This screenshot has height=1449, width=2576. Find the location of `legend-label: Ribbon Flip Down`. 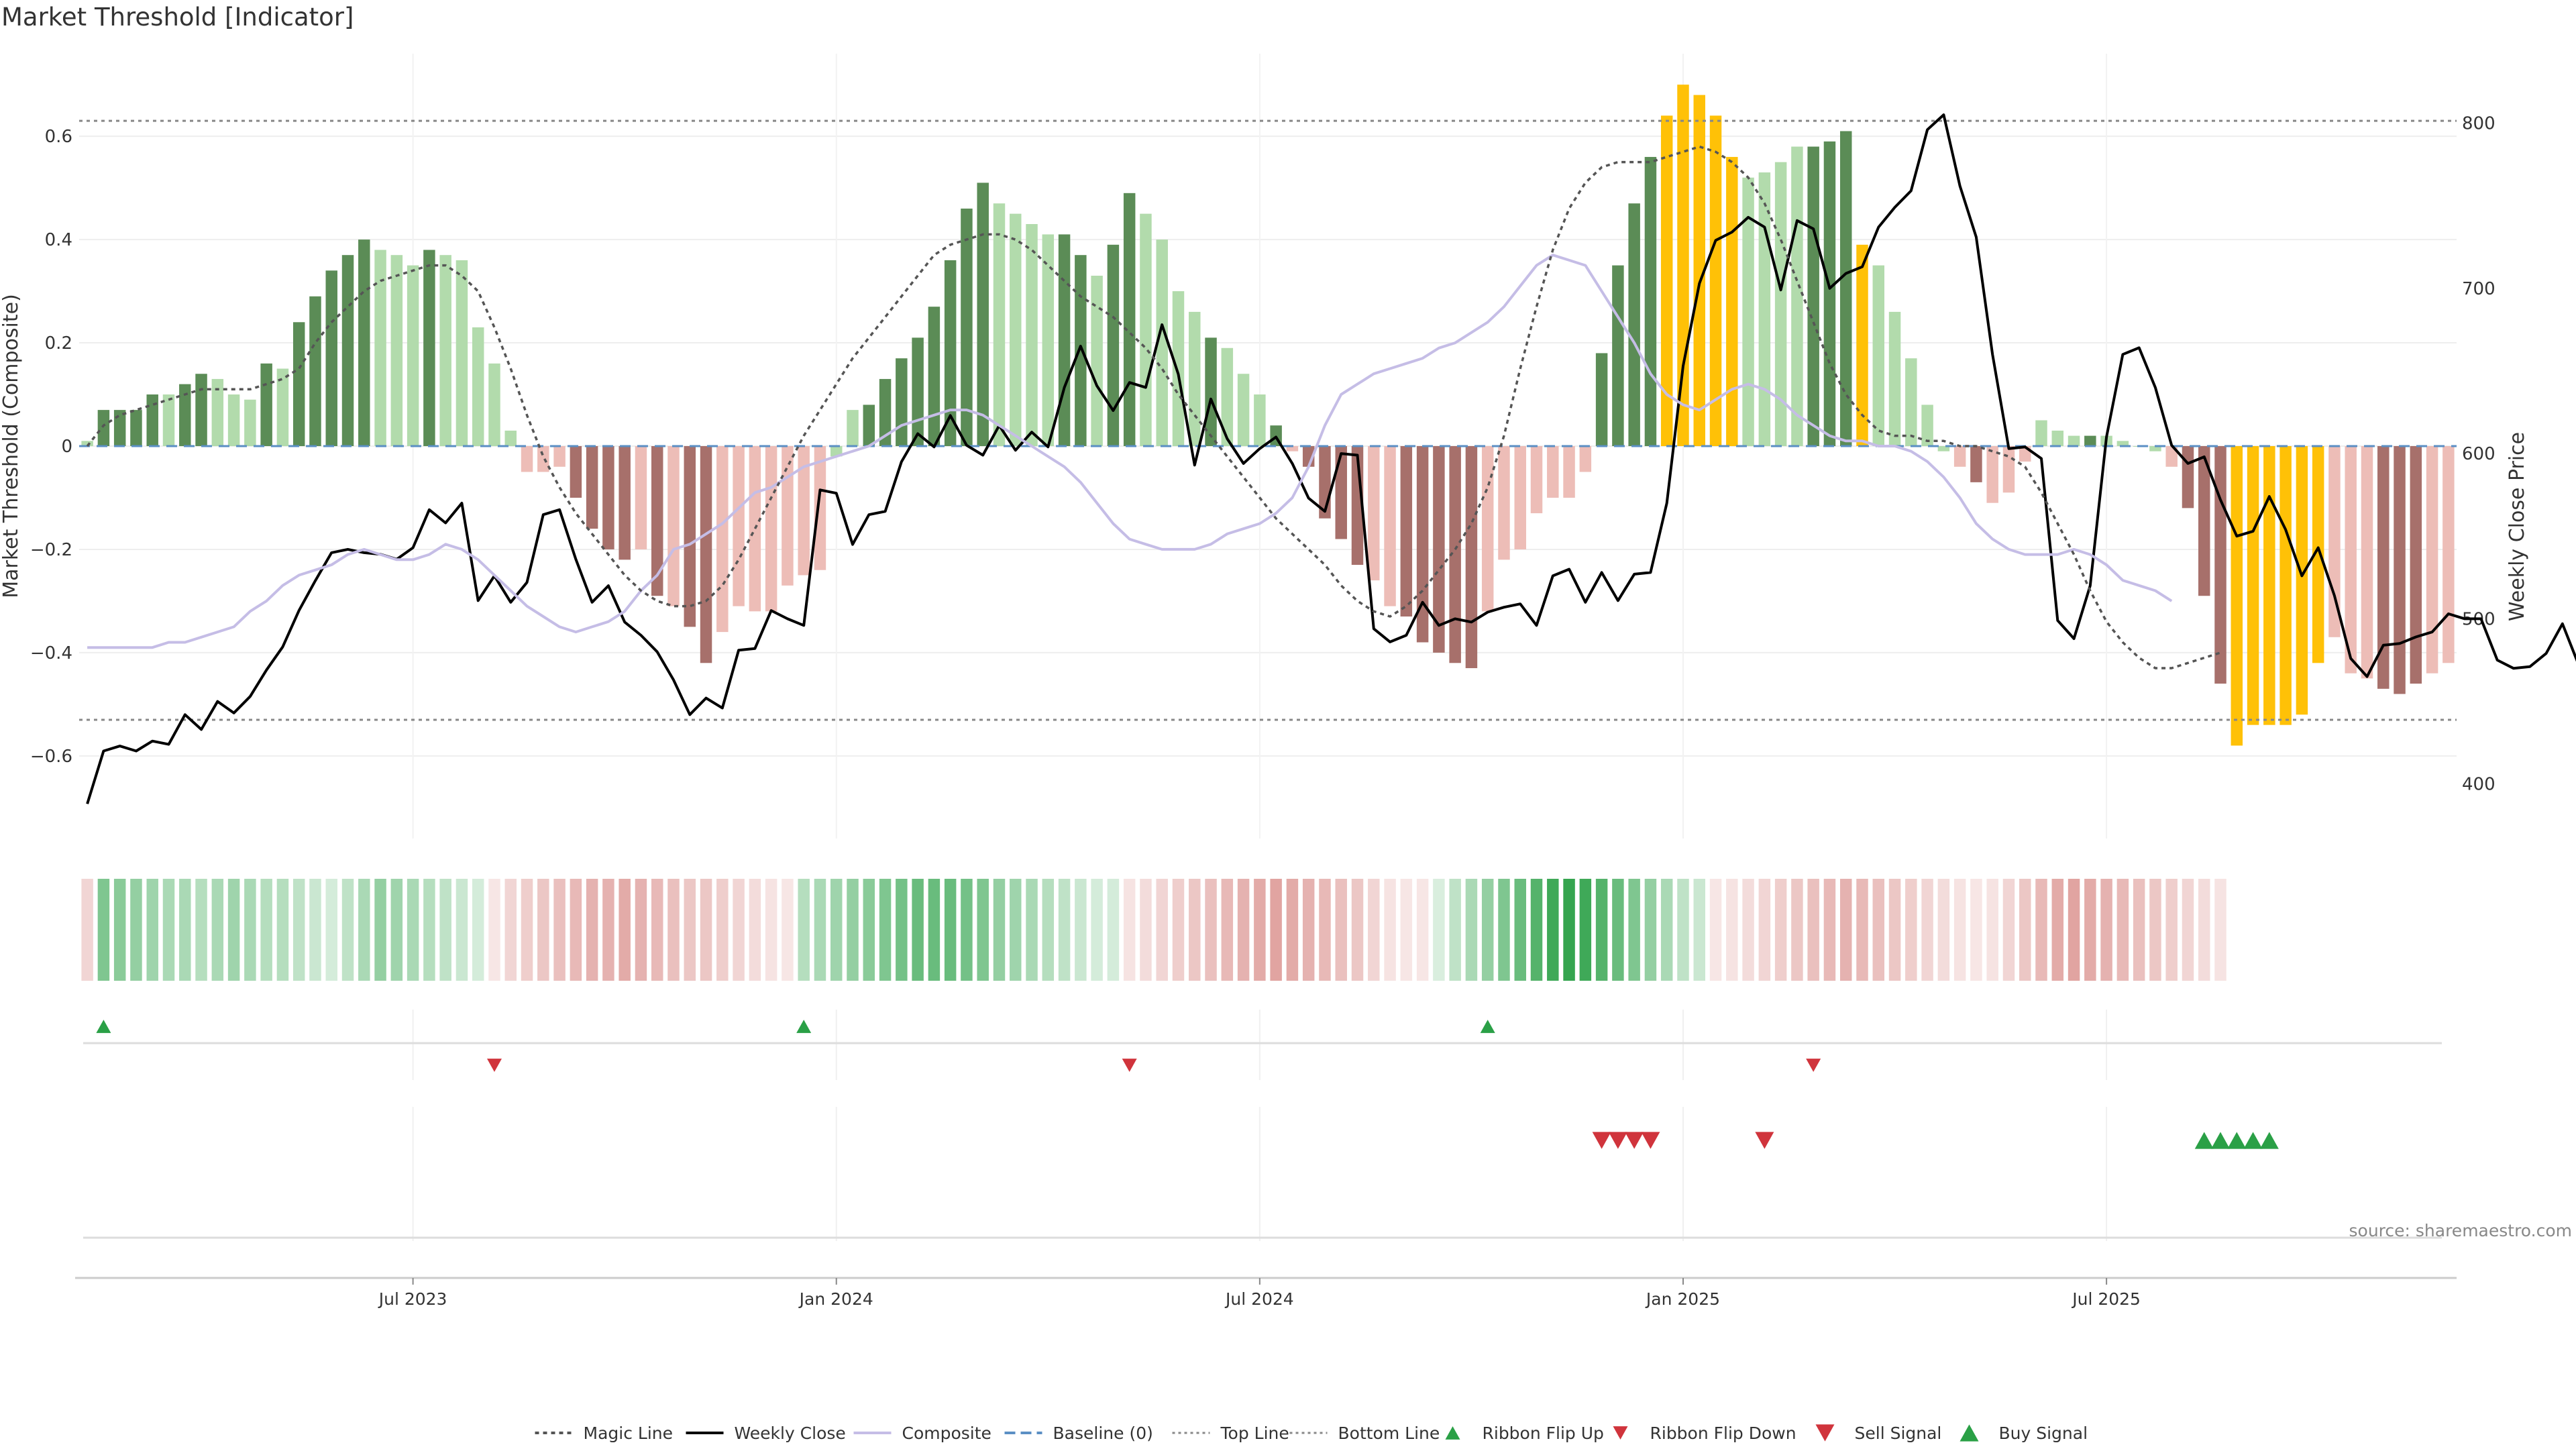

legend-label: Ribbon Flip Down is located at coordinates (1723, 1433).